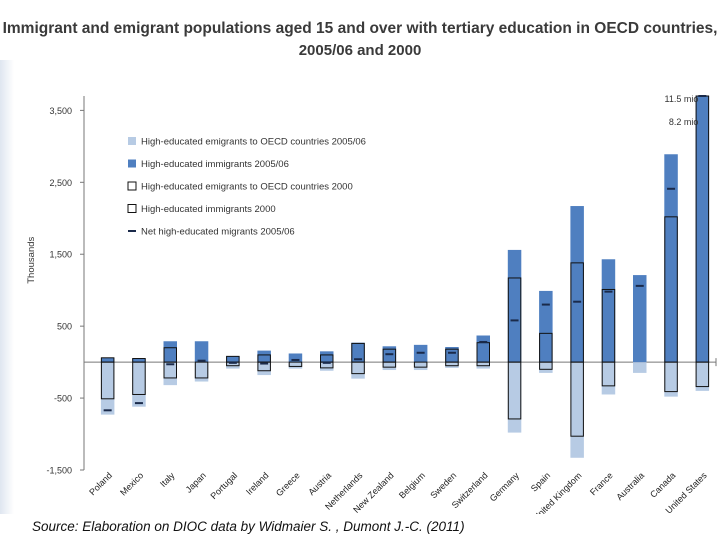 This screenshot has height=540, width=720. I want to click on y-tick-label: -500, so click(63, 399).